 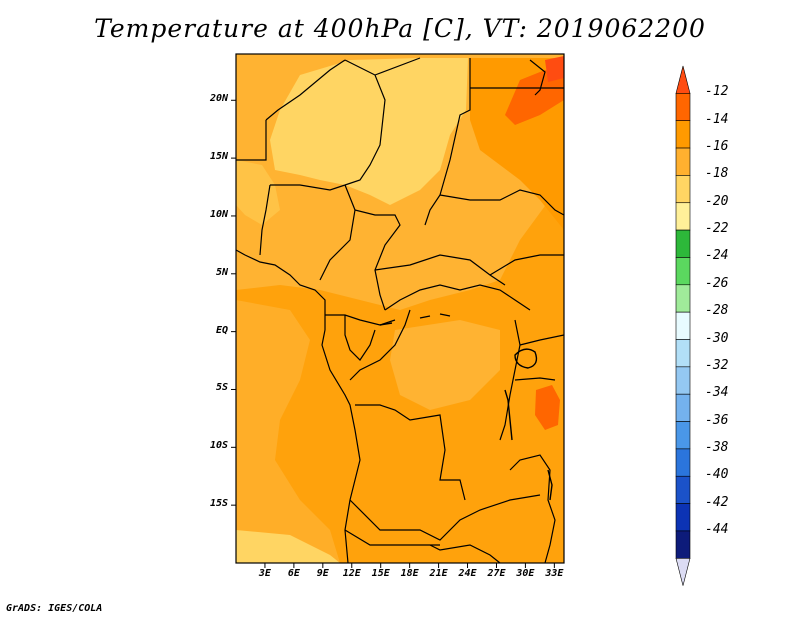 What do you see at coordinates (337, 232) in the screenshot?
I see `border-nigeria-cameroon` at bounding box center [337, 232].